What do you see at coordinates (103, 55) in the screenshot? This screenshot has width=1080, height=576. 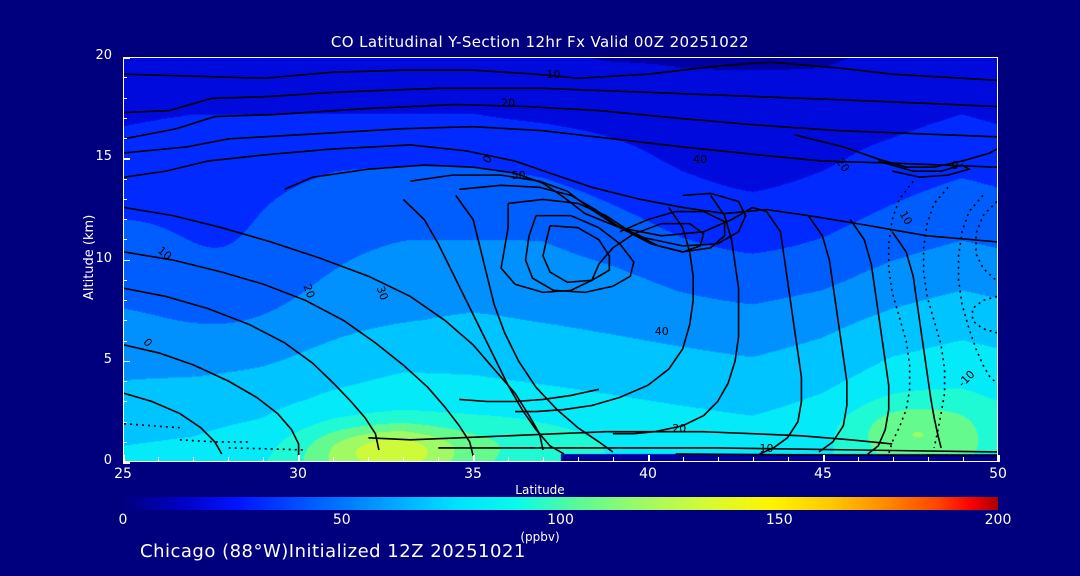 I see `y-tick-label: 20` at bounding box center [103, 55].